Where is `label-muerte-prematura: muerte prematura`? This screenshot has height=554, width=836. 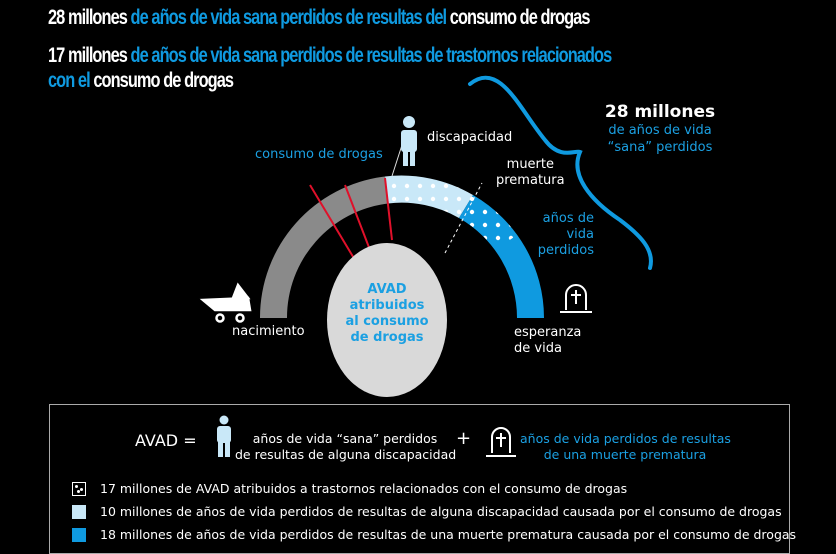 label-muerte-prematura: muerte prematura is located at coordinates (530, 173).